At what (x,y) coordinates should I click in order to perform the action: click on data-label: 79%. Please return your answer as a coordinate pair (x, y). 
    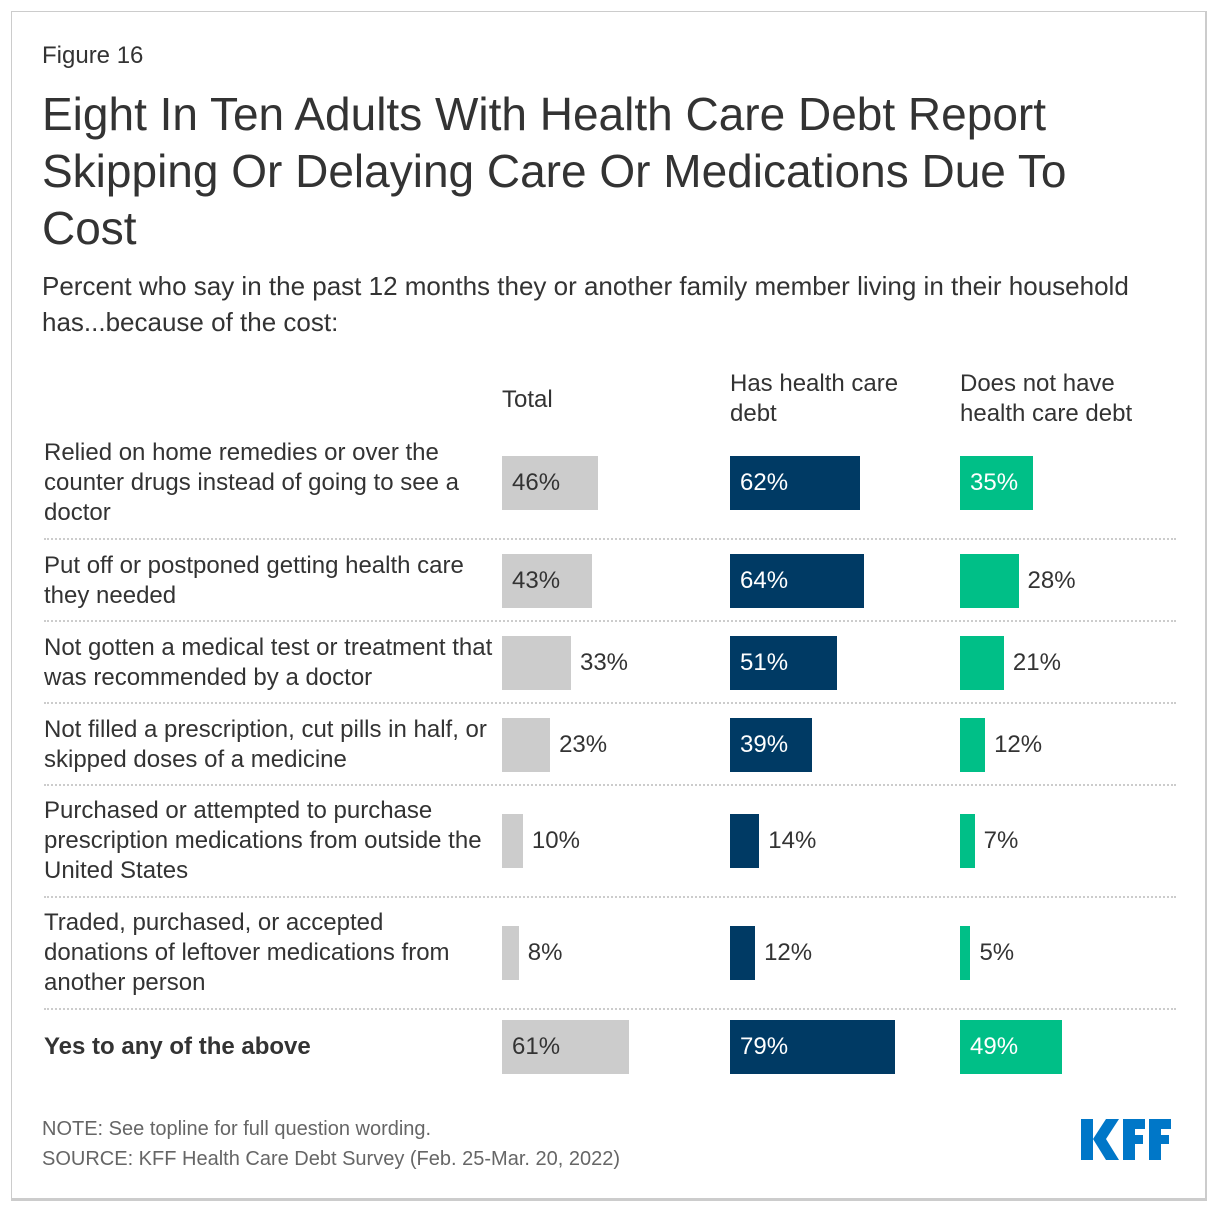
    Looking at the image, I should click on (764, 1046).